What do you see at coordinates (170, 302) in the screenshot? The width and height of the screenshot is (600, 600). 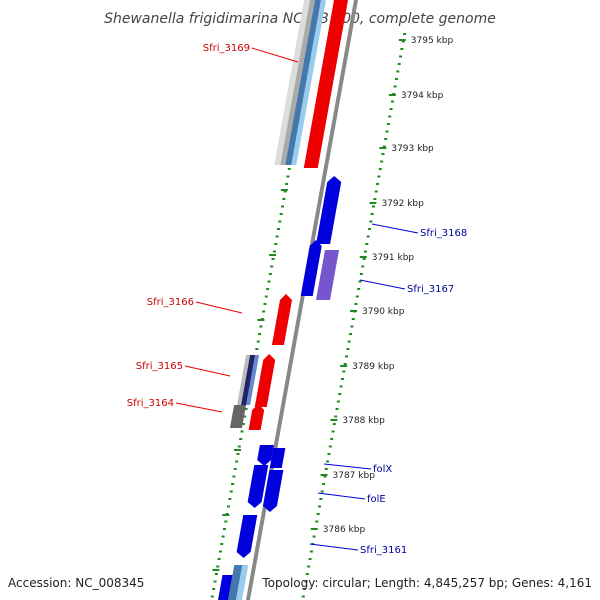 I see `gene-label: Sfri_3166` at bounding box center [170, 302].